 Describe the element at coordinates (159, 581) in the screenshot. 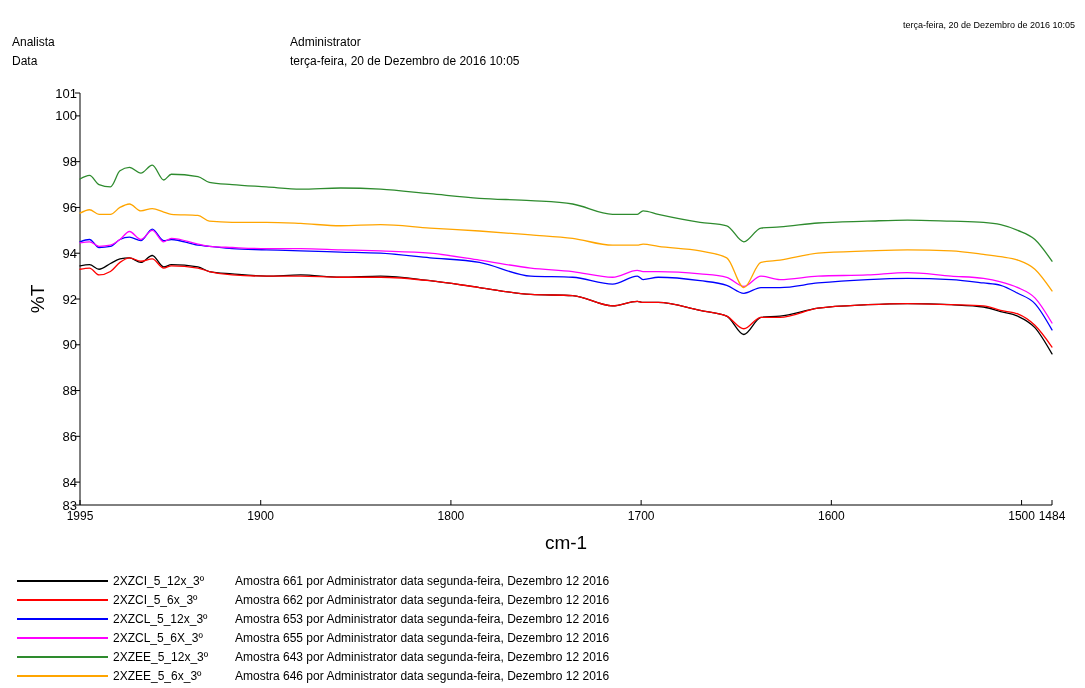

I see `legend-label: 2XZCI_5_12x_3º` at that location.